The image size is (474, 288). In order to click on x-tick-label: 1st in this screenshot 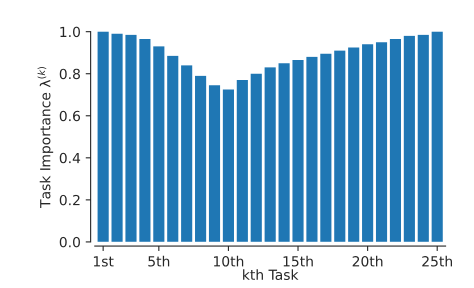, I will do `click(104, 261)`.